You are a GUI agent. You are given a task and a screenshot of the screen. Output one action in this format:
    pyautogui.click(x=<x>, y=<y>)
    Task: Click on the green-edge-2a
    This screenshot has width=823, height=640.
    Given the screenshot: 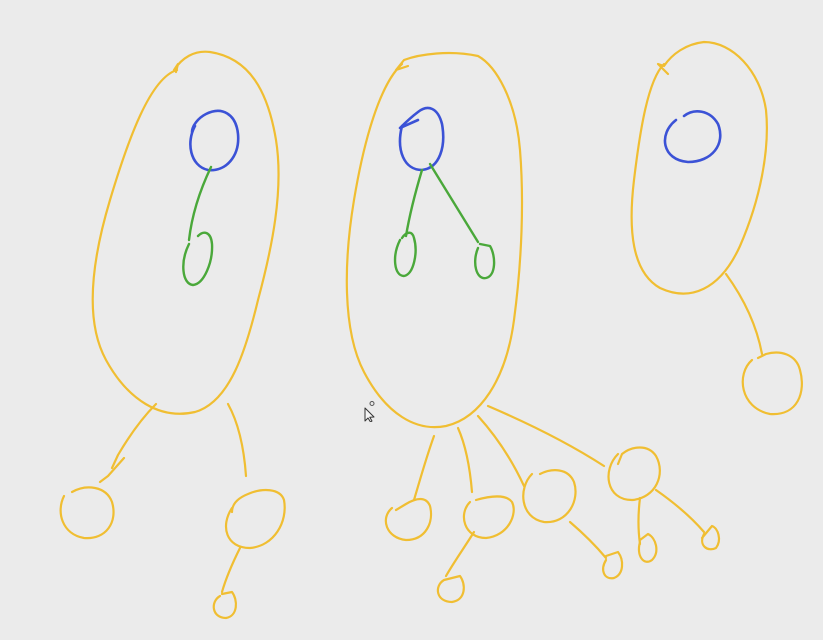 What is the action you would take?
    pyautogui.click(x=414, y=203)
    